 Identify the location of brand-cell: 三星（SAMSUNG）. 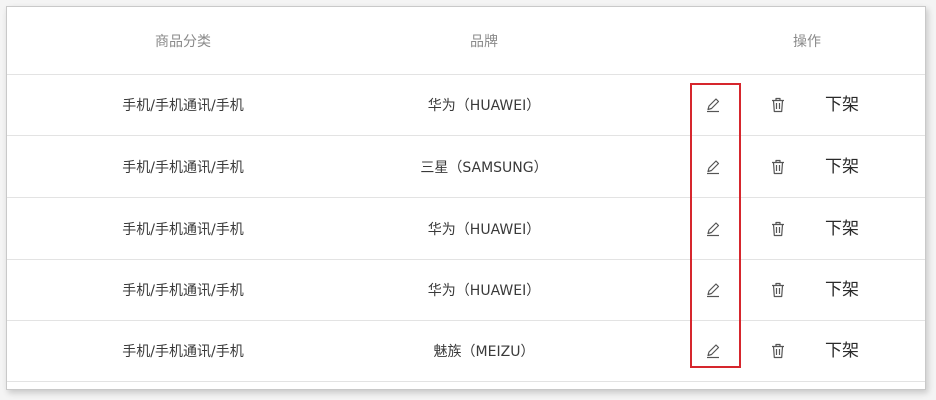
(484, 167).